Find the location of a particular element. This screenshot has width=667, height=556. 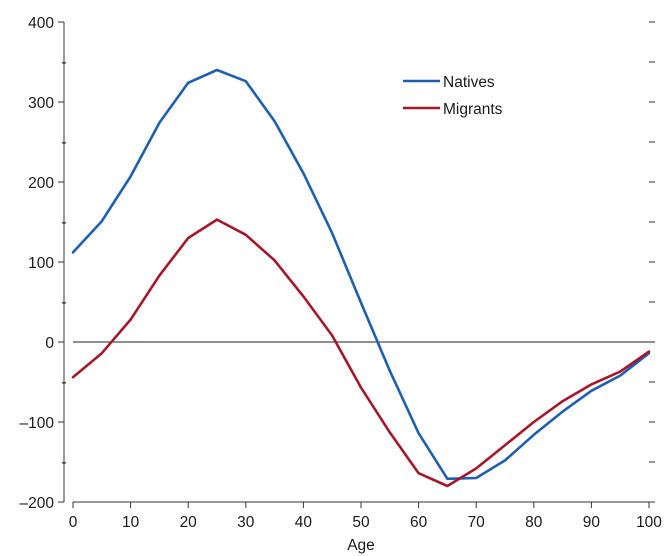

x-tick-label: 30 is located at coordinates (246, 522).